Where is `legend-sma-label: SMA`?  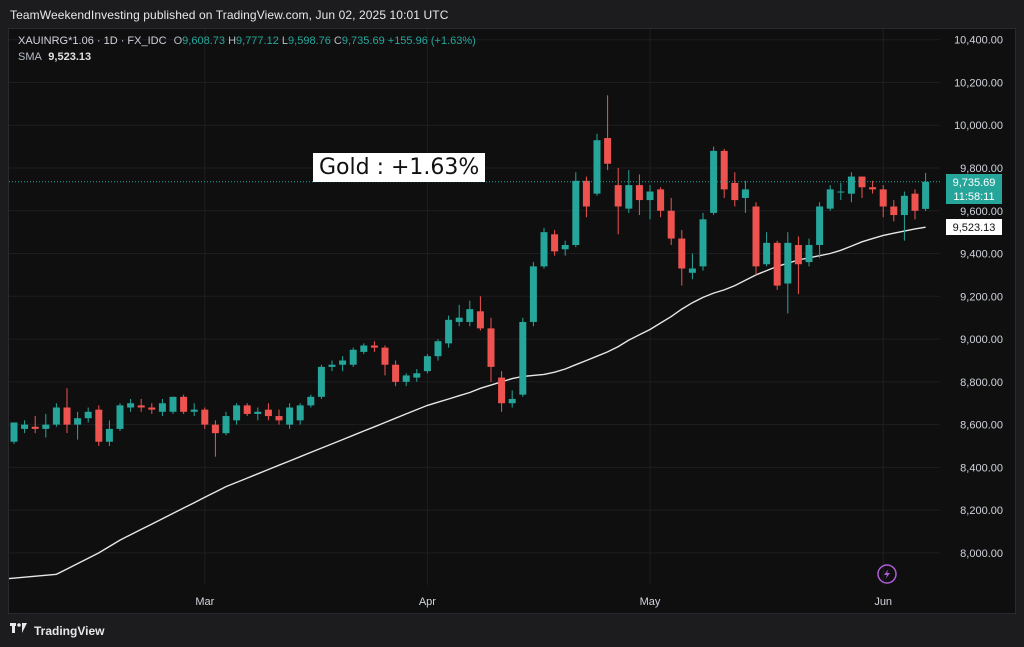 legend-sma-label: SMA is located at coordinates (30, 57).